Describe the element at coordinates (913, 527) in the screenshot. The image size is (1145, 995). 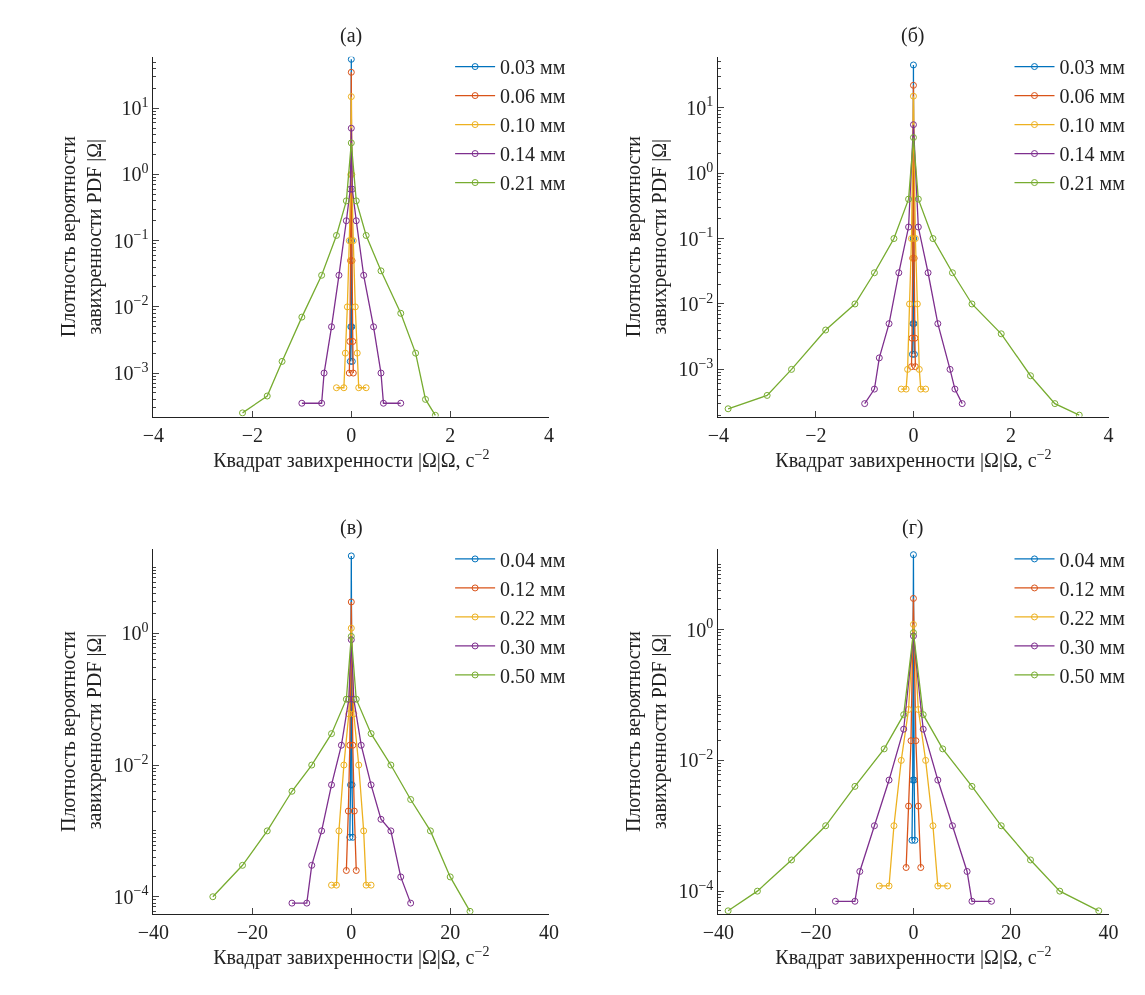
I see `chart-title: (г)` at that location.